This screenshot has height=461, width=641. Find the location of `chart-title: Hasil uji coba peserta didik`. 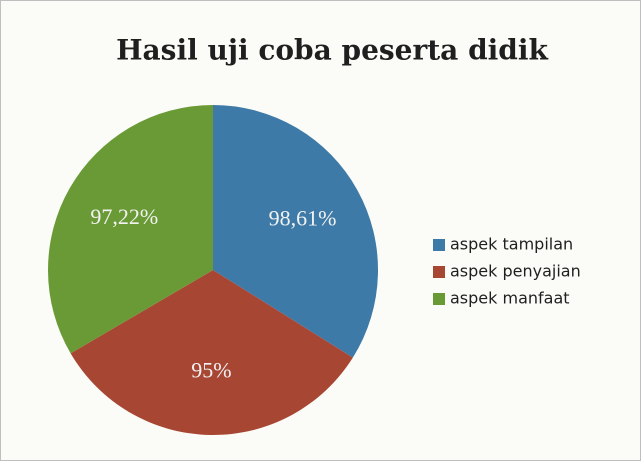

chart-title: Hasil uji coba peserta didik is located at coordinates (332, 50).